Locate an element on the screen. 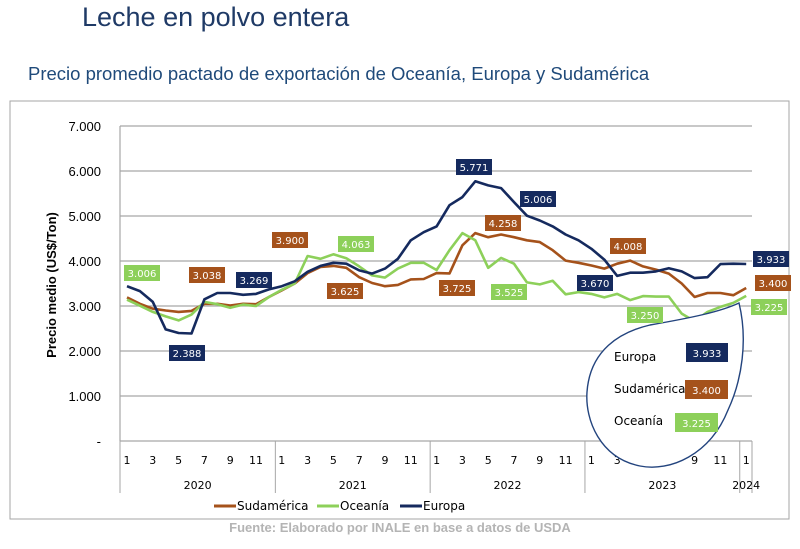  y-tick-label: 4.000 is located at coordinates (84, 261).